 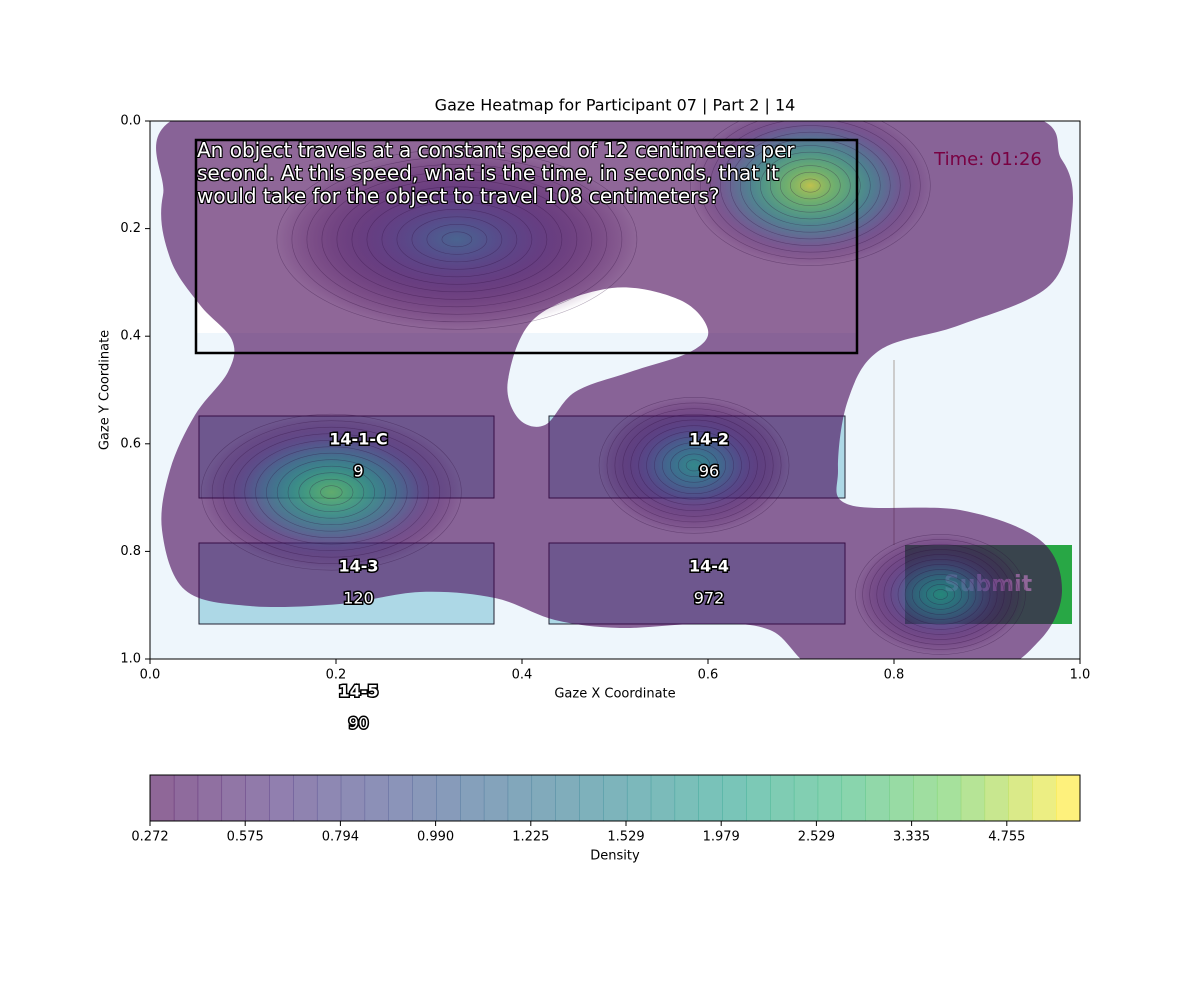 What do you see at coordinates (816, 837) in the screenshot?
I see `colorbar-tick-label: 2.529` at bounding box center [816, 837].